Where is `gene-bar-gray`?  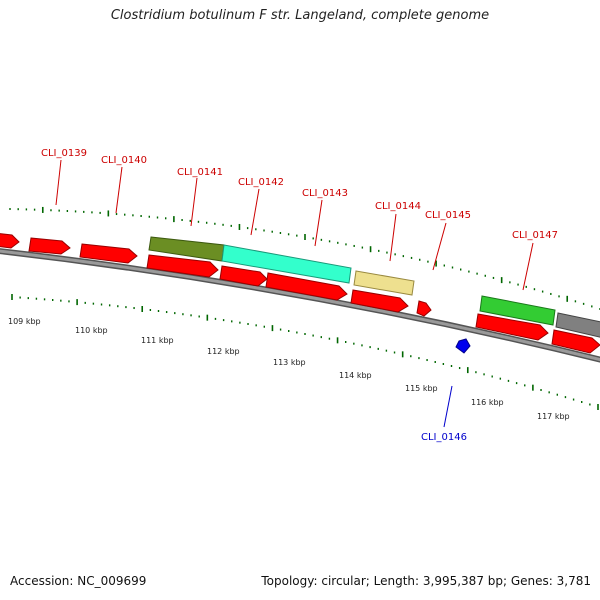
gene-bar-gray is located at coordinates (577, 325).